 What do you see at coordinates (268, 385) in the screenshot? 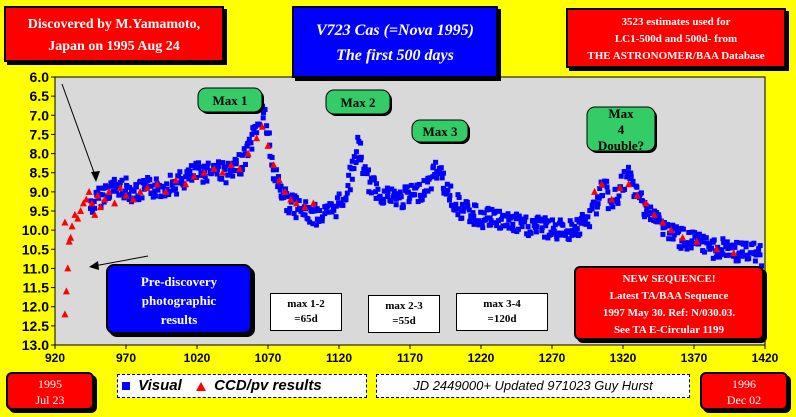
I see `ccd-legend-label: CCD/pv results` at bounding box center [268, 385].